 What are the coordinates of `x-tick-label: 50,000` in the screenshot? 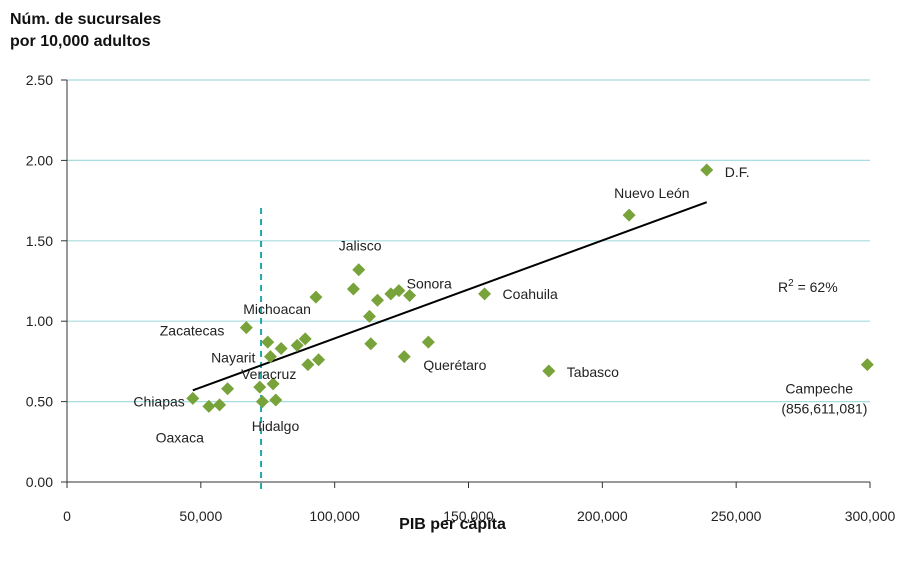 It's located at (200, 516).